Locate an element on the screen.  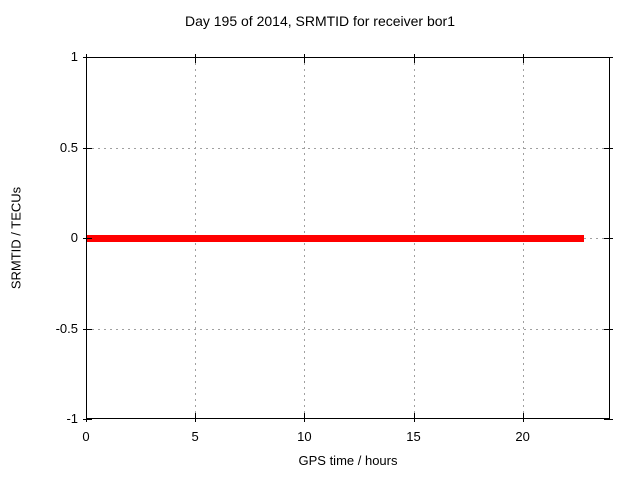
y-tick-right-0.5 is located at coordinates (608, 148).